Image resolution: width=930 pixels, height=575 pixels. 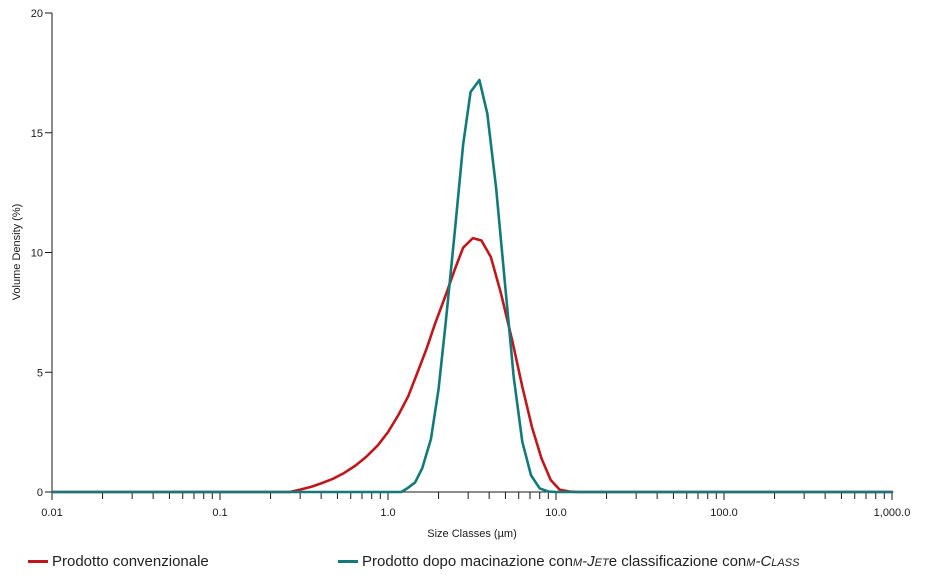 What do you see at coordinates (40, 493) in the screenshot?
I see `y-tick-label: 0` at bounding box center [40, 493].